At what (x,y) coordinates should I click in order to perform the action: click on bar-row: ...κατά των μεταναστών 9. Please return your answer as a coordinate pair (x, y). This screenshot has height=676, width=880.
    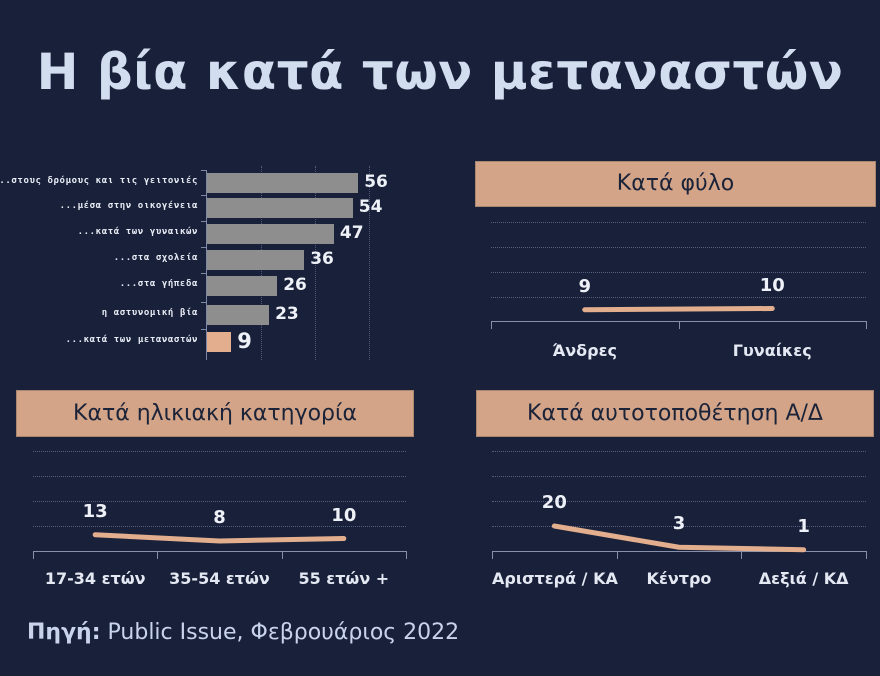
    Looking at the image, I should click on (230, 341).